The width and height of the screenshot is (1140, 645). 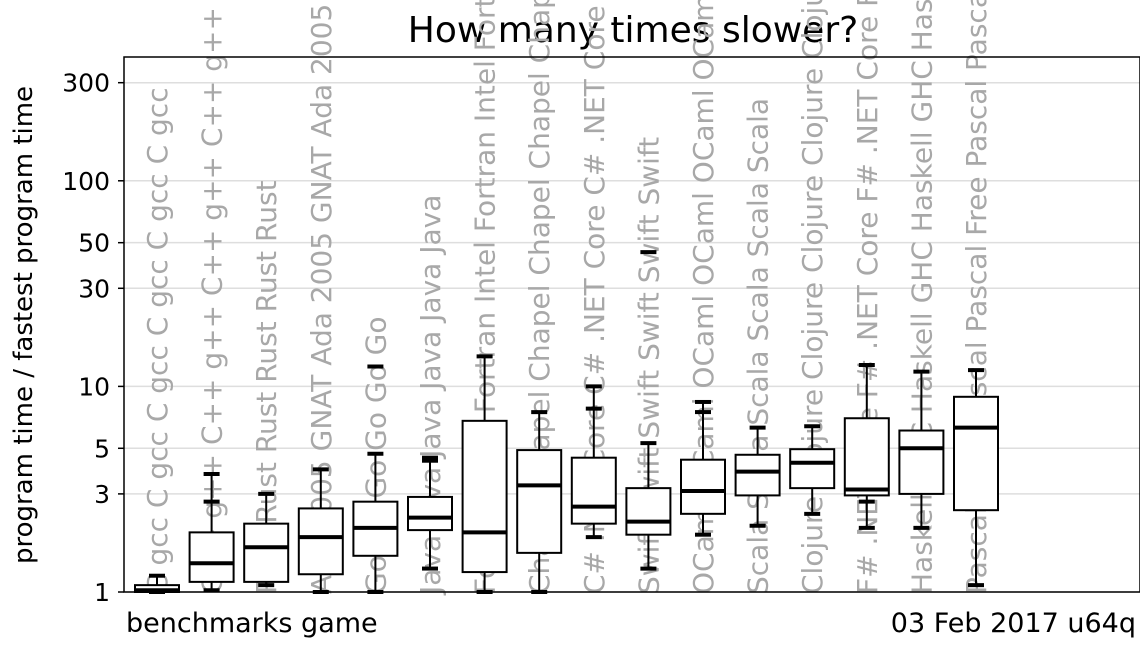 What do you see at coordinates (1013, 623) in the screenshot?
I see `footer-right: 03 Feb 2017 u64q` at bounding box center [1013, 623].